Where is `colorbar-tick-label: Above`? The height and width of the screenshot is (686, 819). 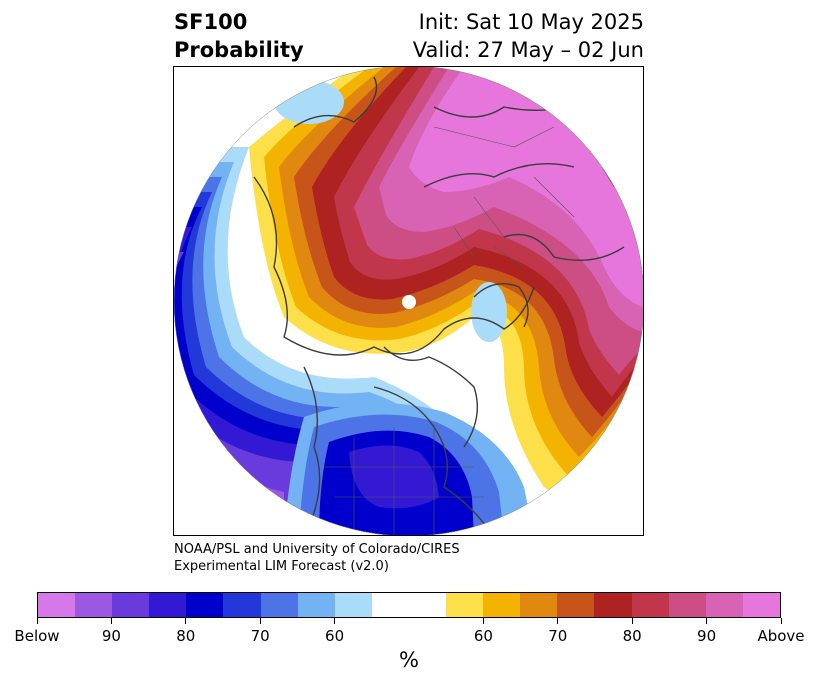
colorbar-tick-label: Above is located at coordinates (781, 636).